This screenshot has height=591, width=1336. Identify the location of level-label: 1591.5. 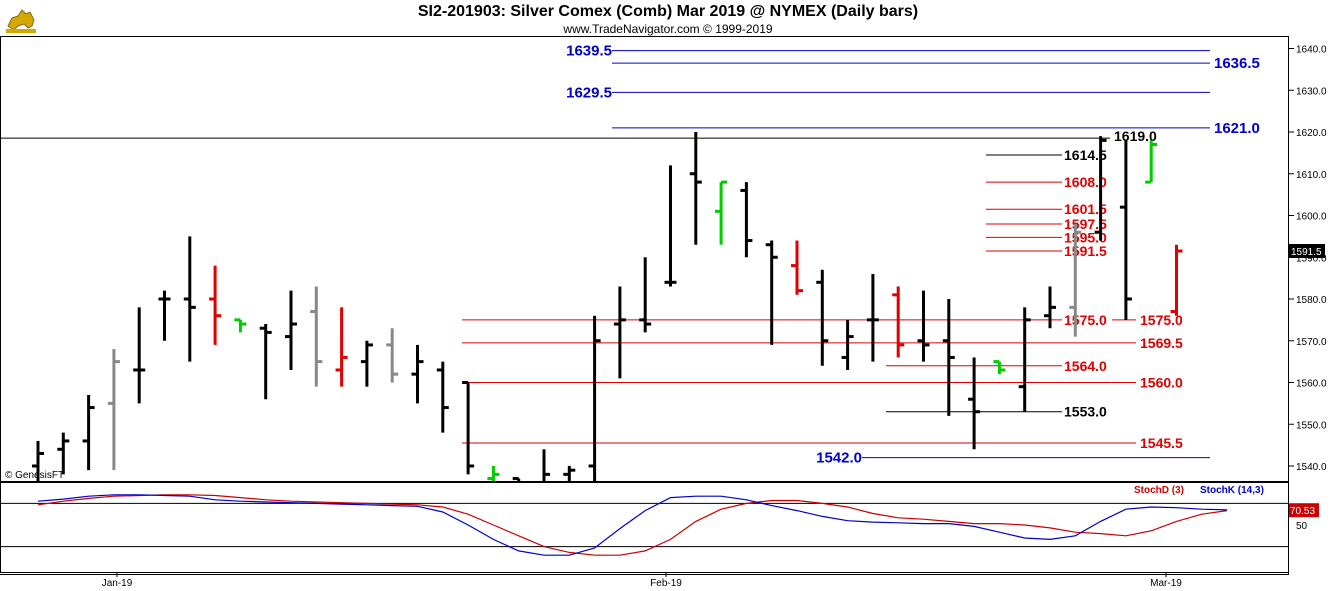
(1085, 251).